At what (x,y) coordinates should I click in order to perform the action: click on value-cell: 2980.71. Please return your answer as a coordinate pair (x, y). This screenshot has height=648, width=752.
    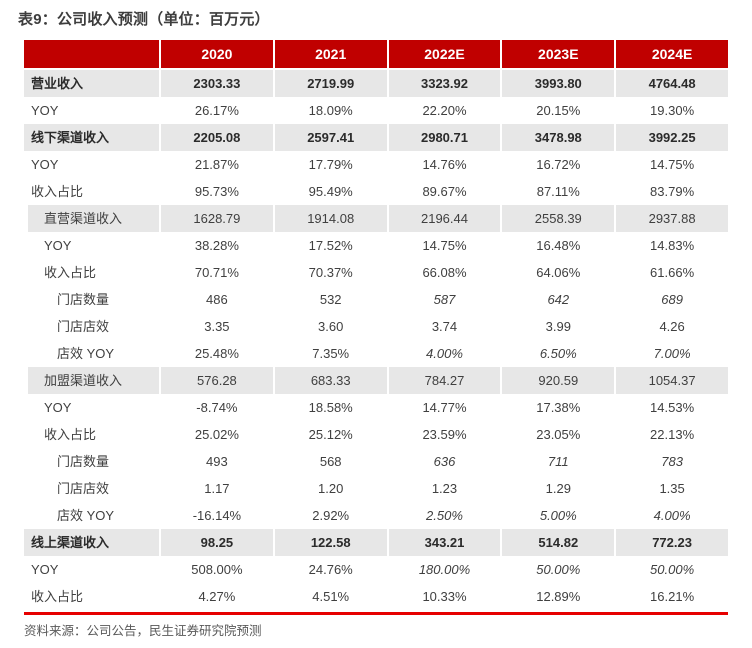
    Looking at the image, I should click on (443, 137).